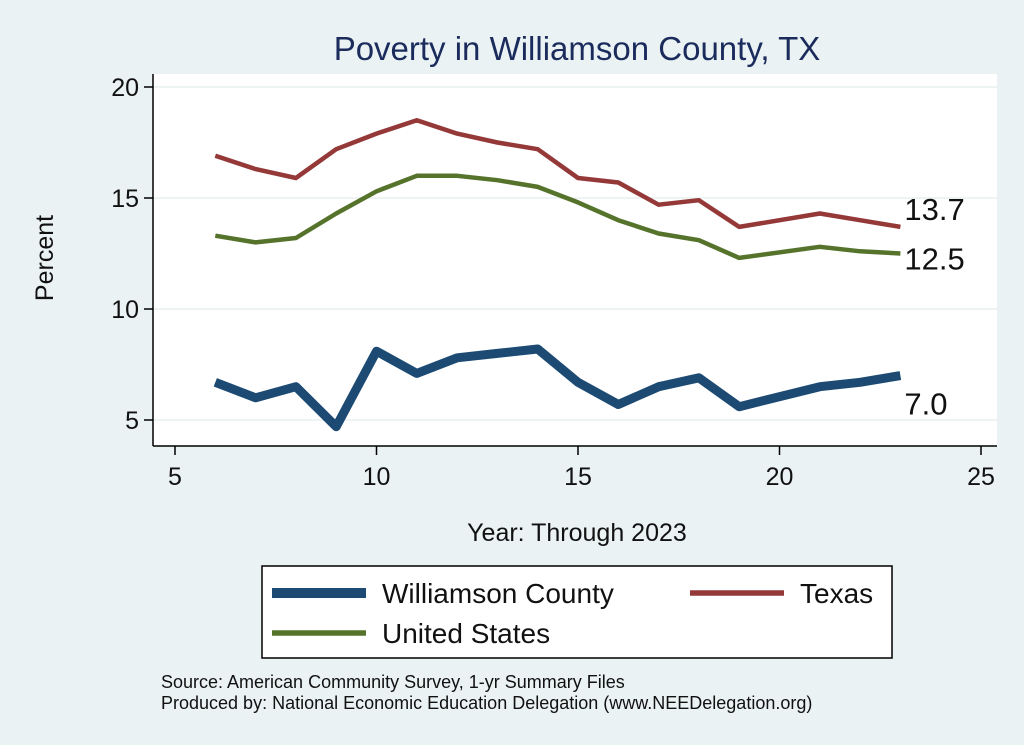 The width and height of the screenshot is (1024, 745). Describe the element at coordinates (578, 477) in the screenshot. I see `x-tick-label-15: 15` at that location.